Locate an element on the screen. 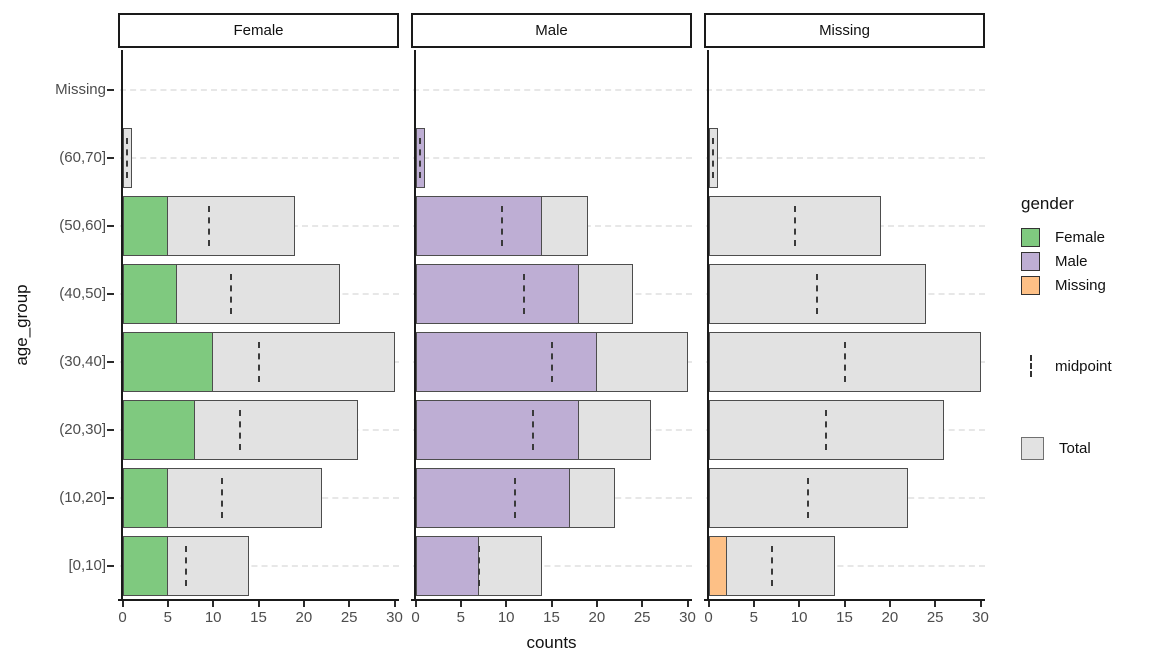 The height and width of the screenshot is (672, 1152). y-tick-label: (10,20] is located at coordinates (82, 497).